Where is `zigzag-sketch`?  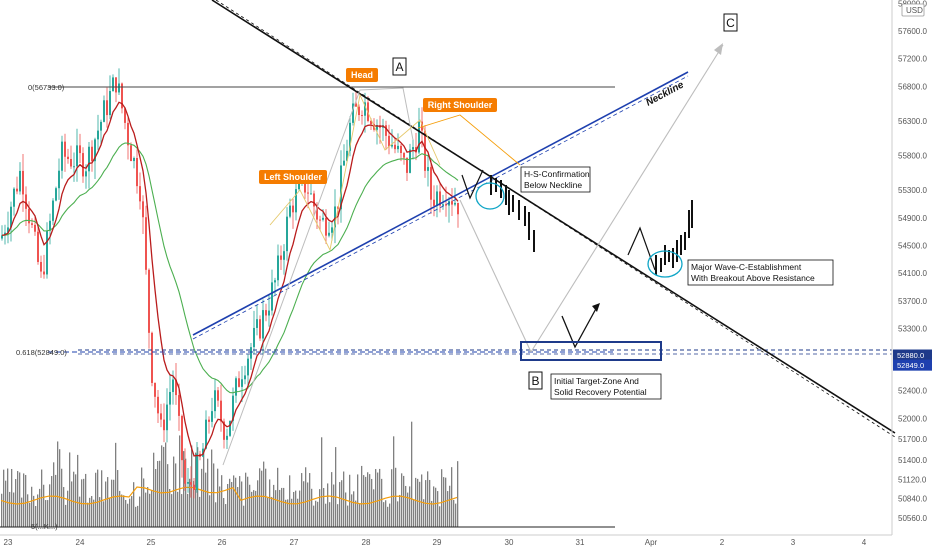 zigzag-sketch is located at coordinates (641, 248).